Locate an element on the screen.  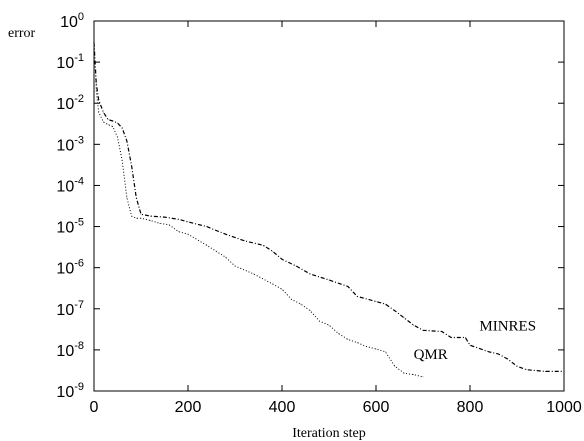
y-tick-exponent: -6 is located at coordinates (79, 264).